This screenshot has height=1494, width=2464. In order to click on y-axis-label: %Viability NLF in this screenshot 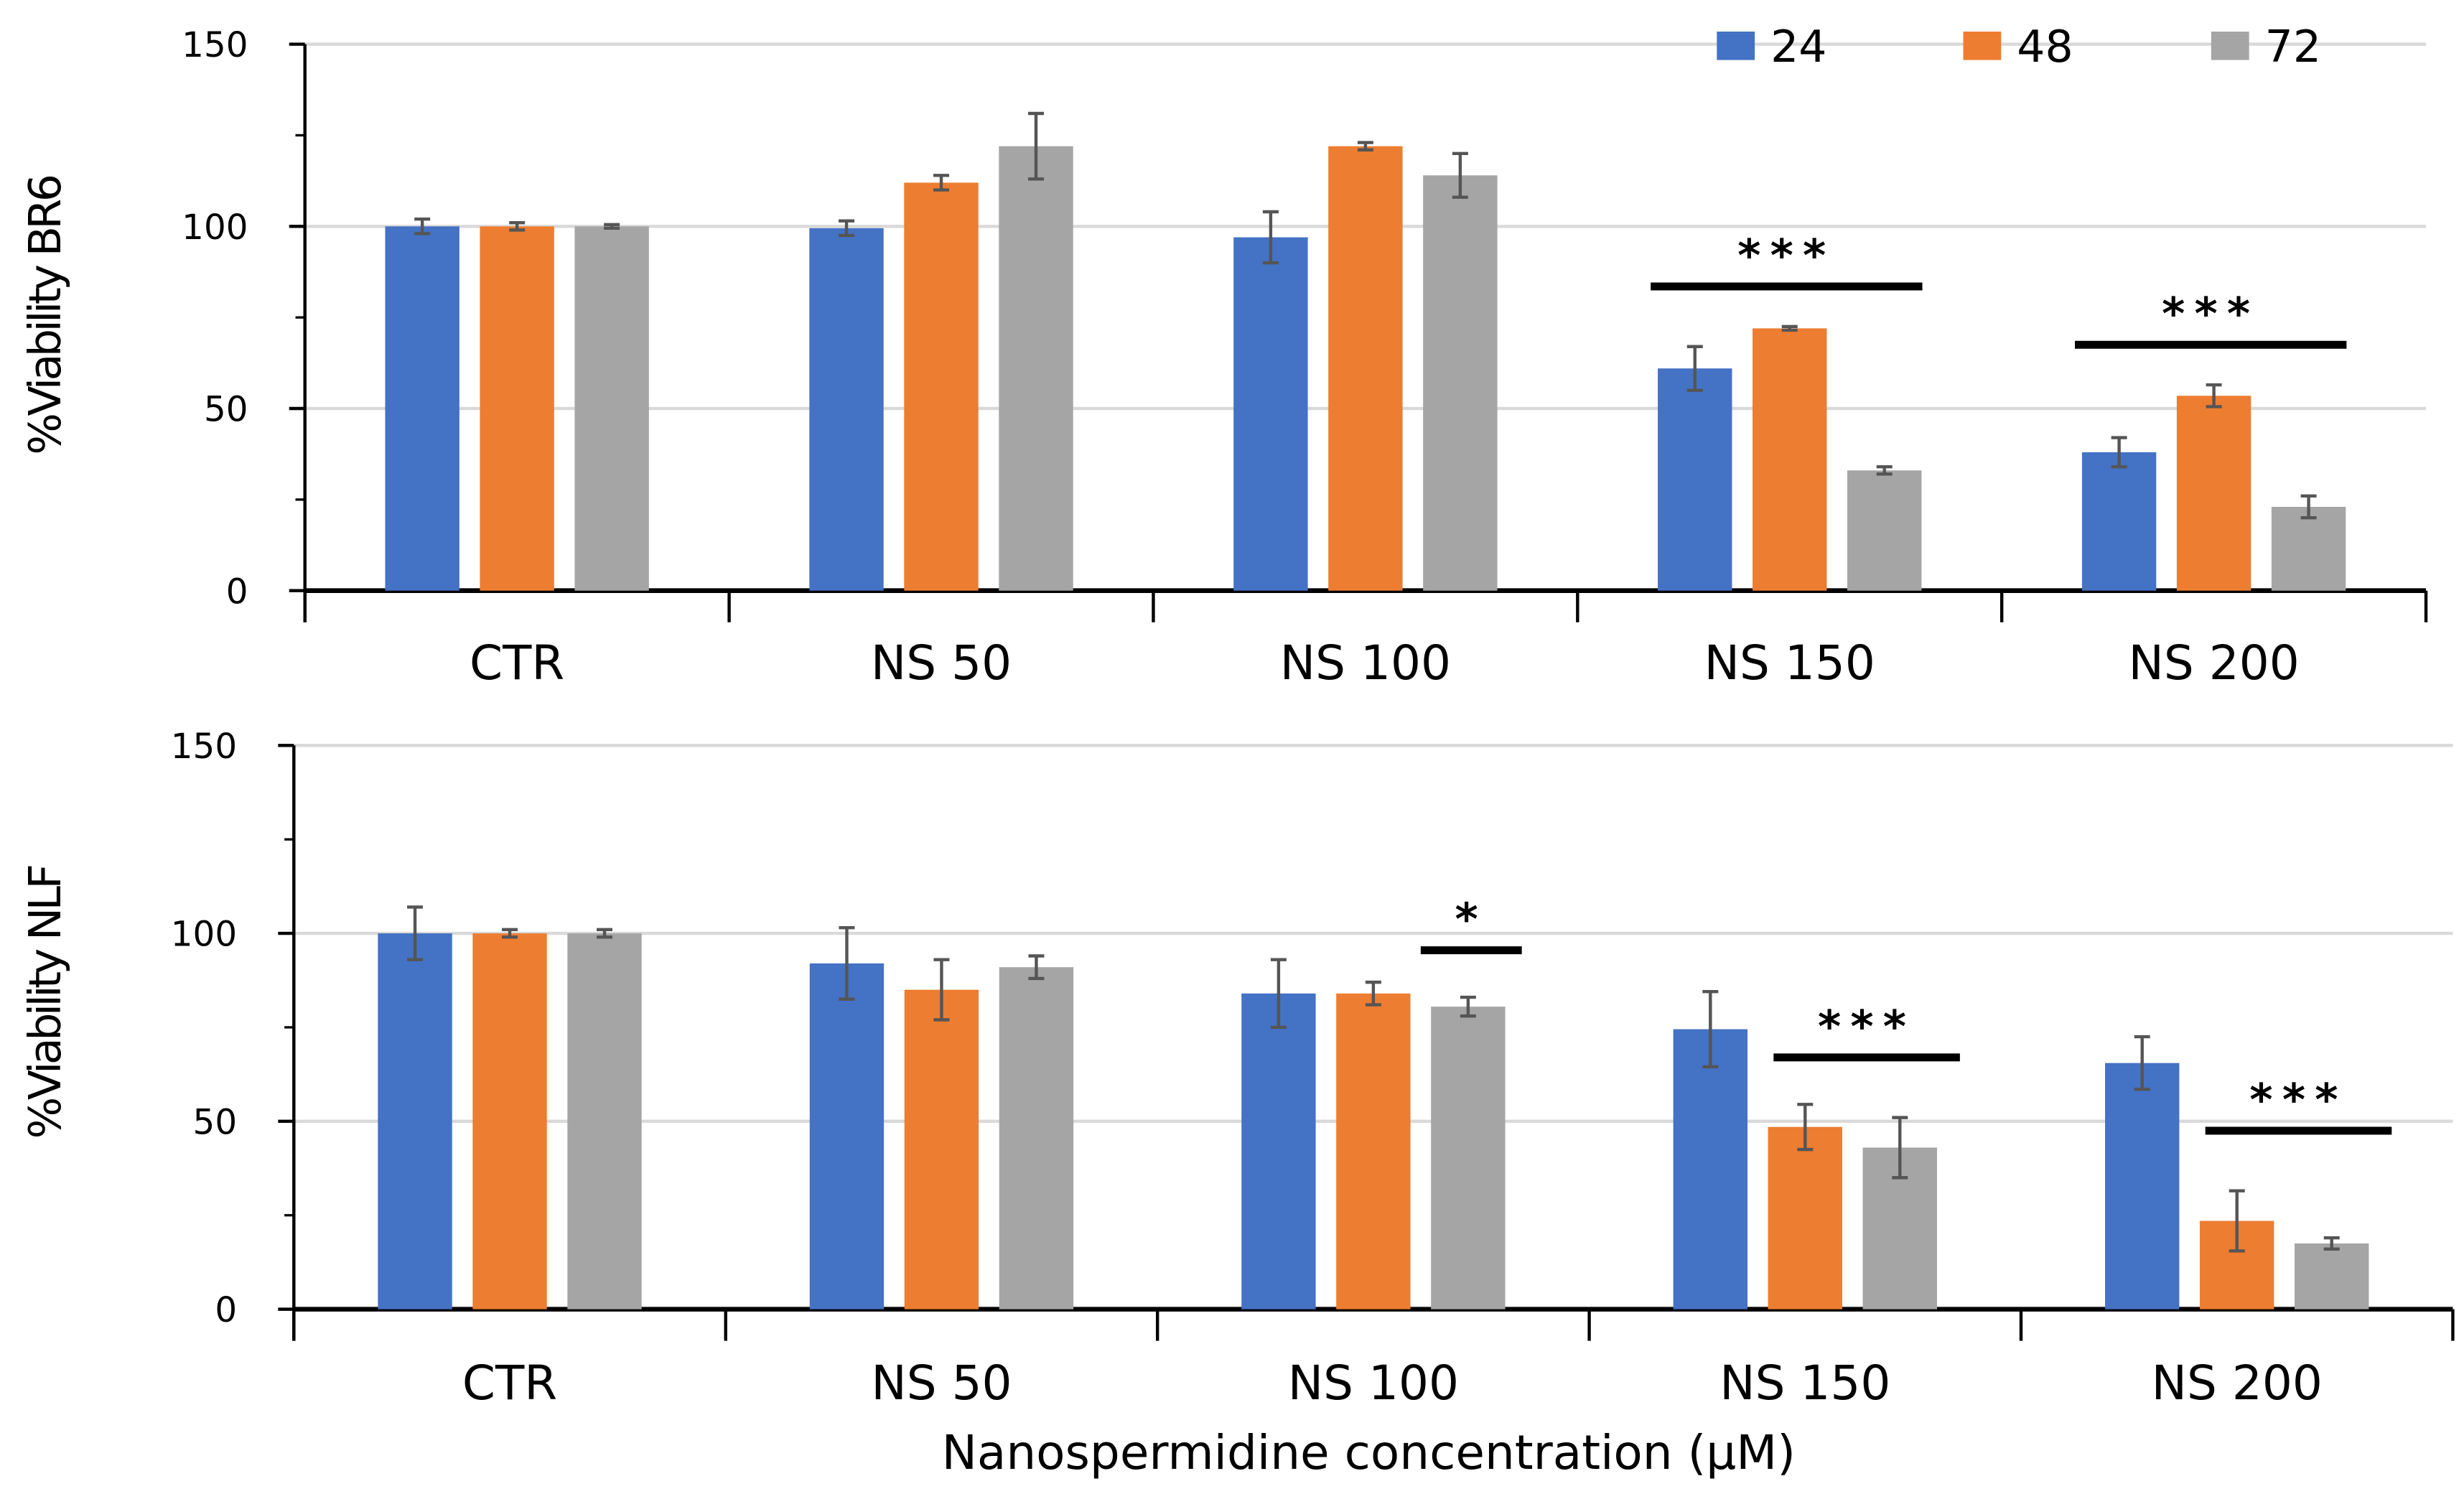, I will do `click(45, 1002)`.